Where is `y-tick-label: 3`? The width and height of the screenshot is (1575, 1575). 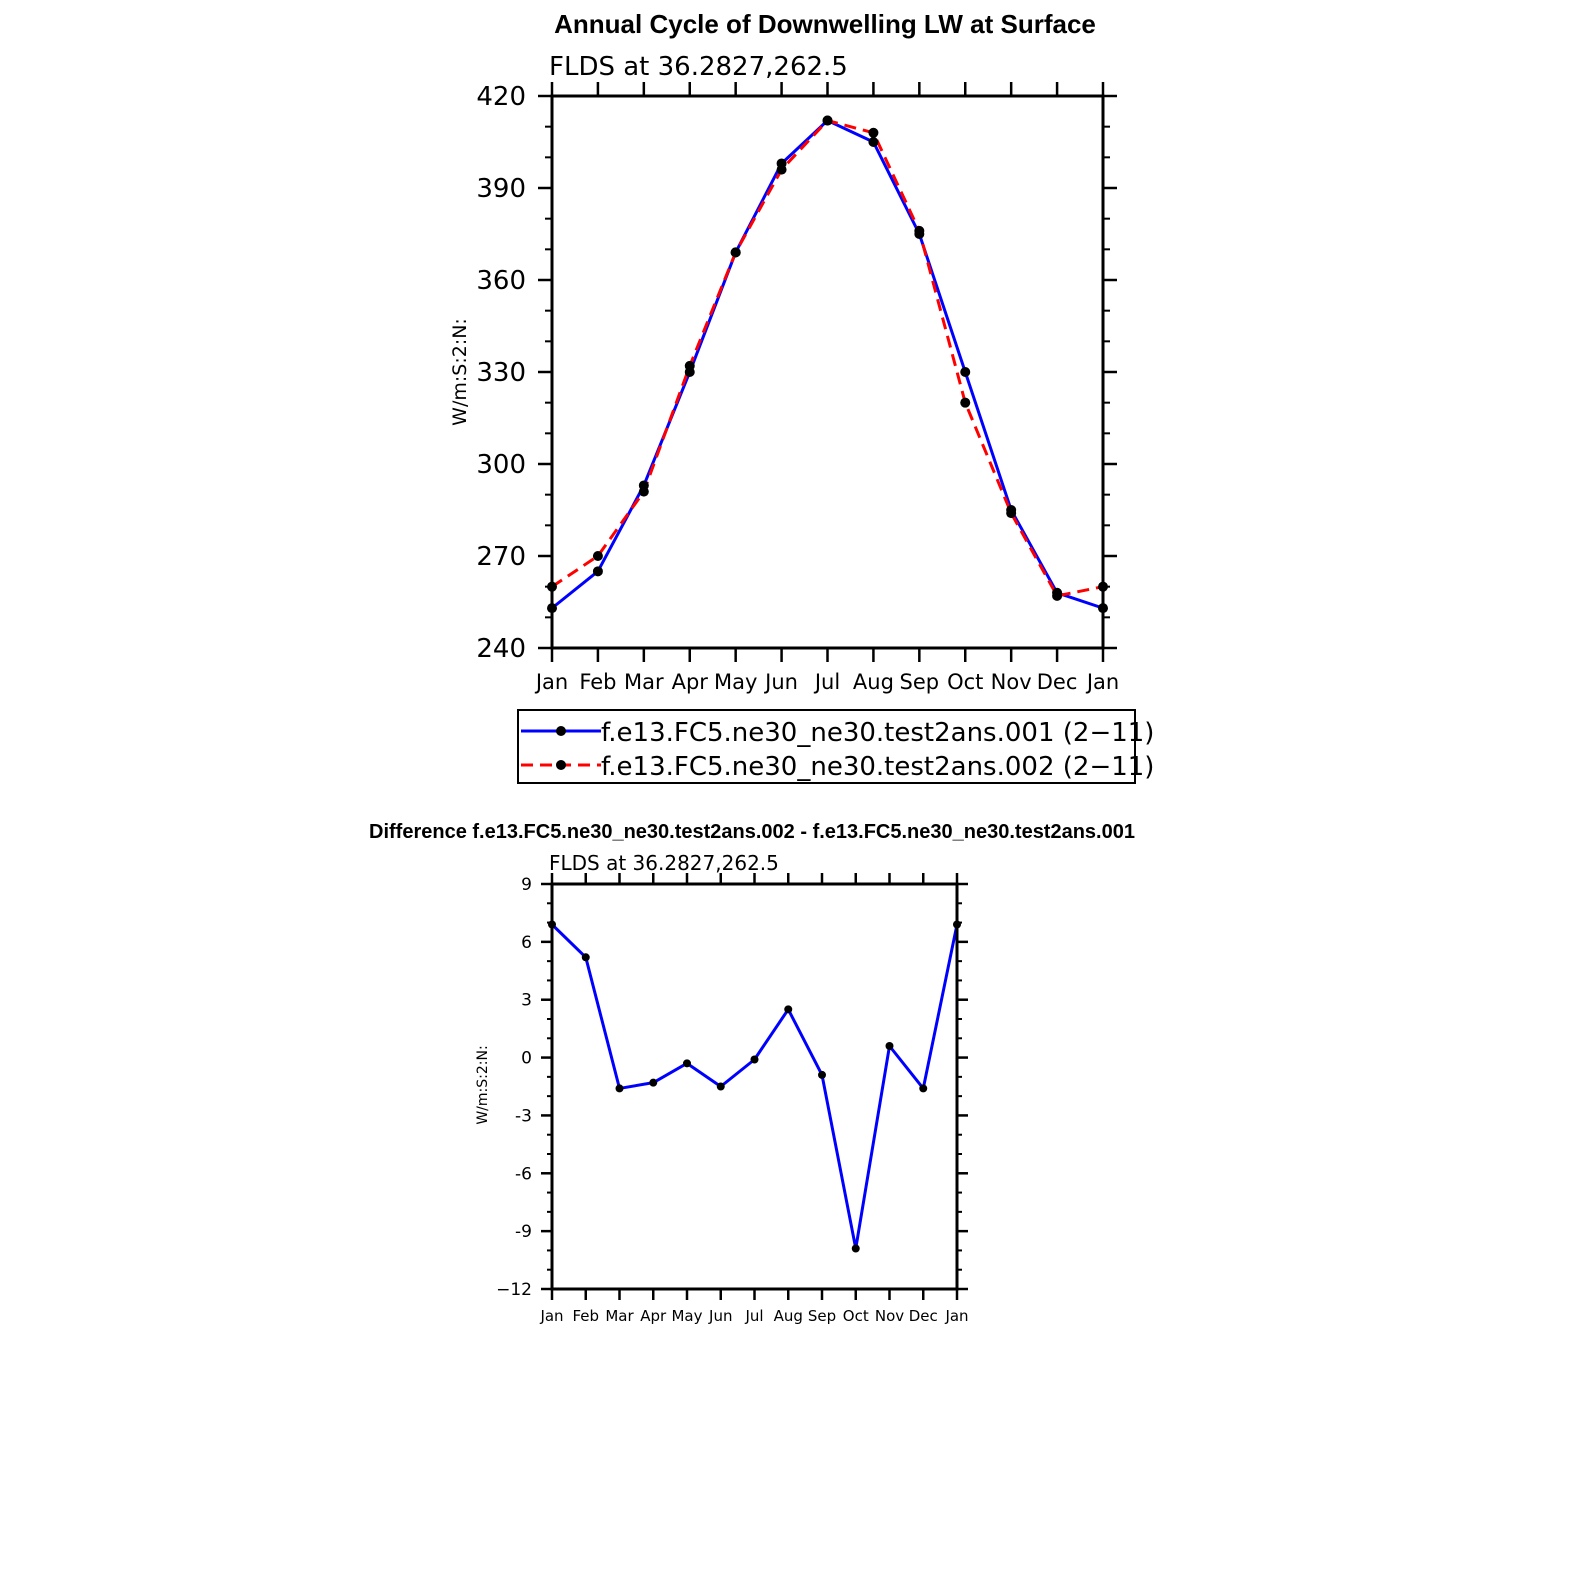
y-tick-label: 3 is located at coordinates (526, 1001).